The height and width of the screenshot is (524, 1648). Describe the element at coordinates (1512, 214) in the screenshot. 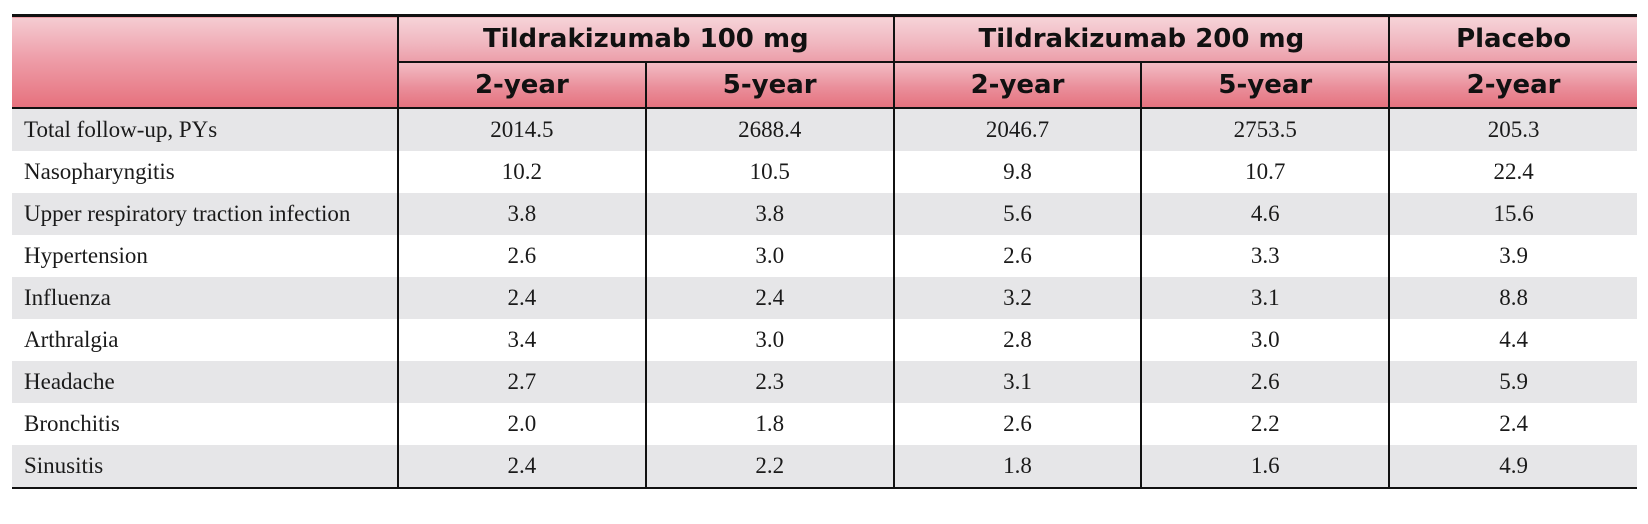

I see `data-cell: 15.6` at that location.